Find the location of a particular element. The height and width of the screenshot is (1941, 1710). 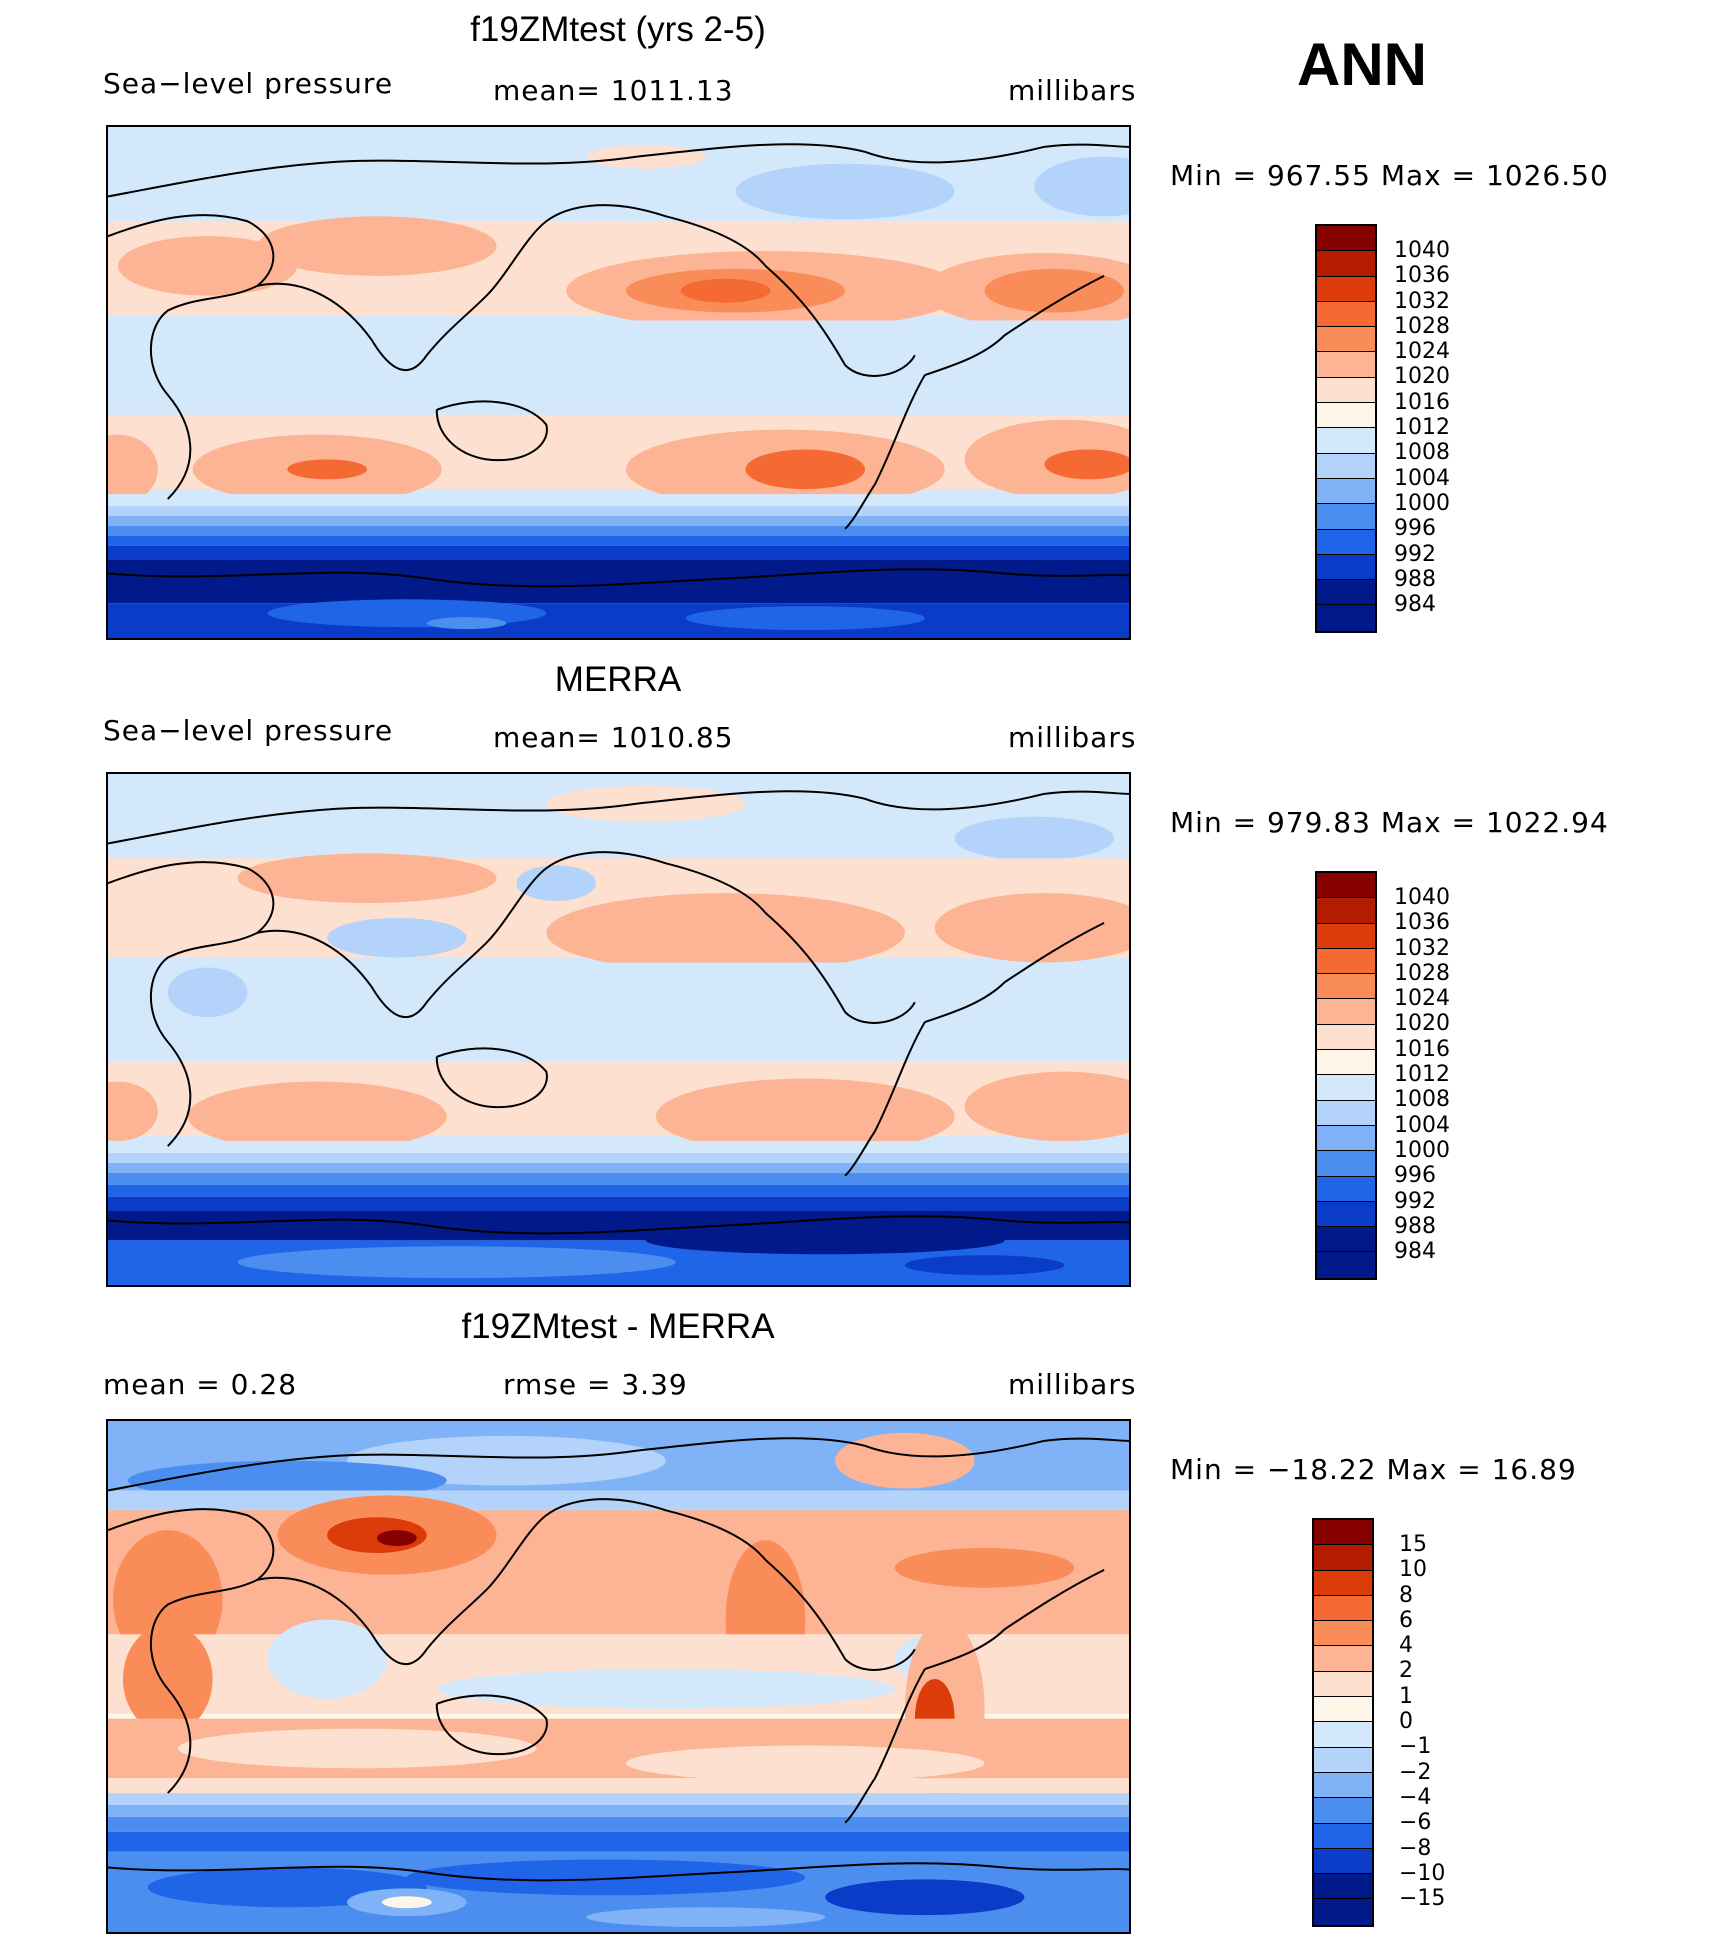

colorbar-label: −2 is located at coordinates (1415, 1772).